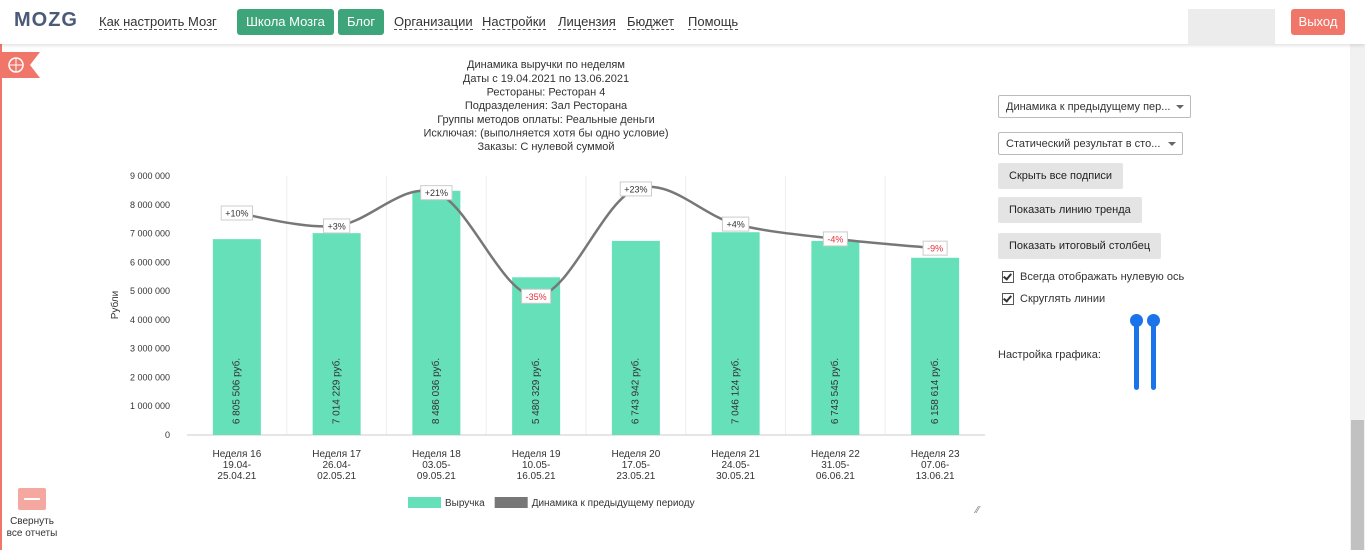  I want to click on nav-link: Бюджет, so click(651, 22).